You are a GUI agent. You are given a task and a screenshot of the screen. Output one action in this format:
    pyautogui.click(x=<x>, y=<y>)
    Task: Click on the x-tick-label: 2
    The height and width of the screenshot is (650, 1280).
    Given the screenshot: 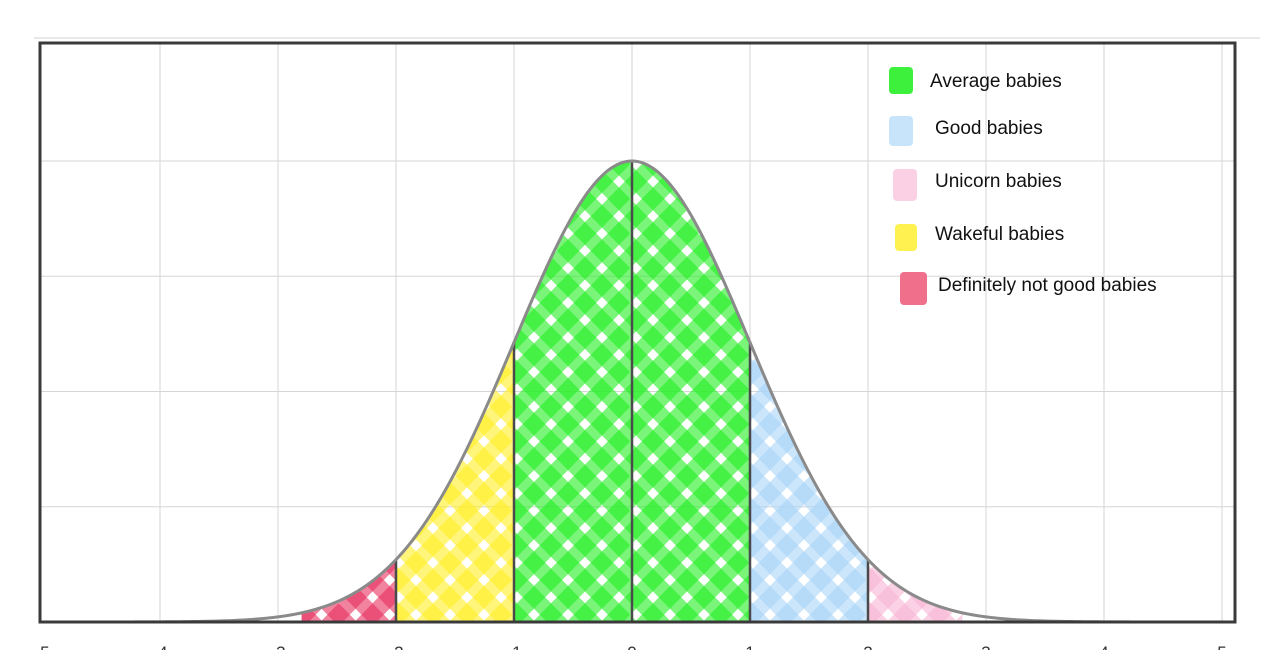 What is the action you would take?
    pyautogui.click(x=867, y=646)
    